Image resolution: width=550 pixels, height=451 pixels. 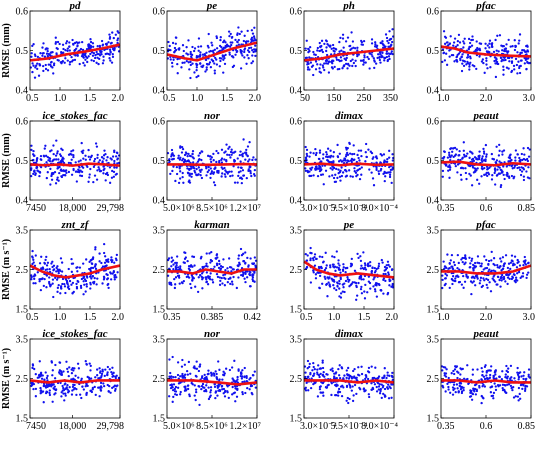 I want to click on x-tick-label: 2.0, so click(x=118, y=317).